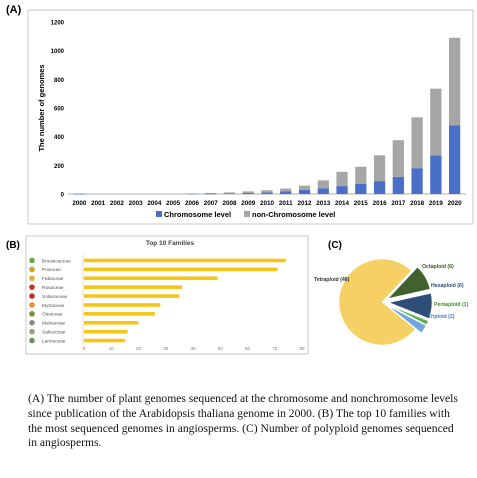 Image resolution: width=477 pixels, height=478 pixels. I want to click on x-tick-label: 50, so click(221, 348).